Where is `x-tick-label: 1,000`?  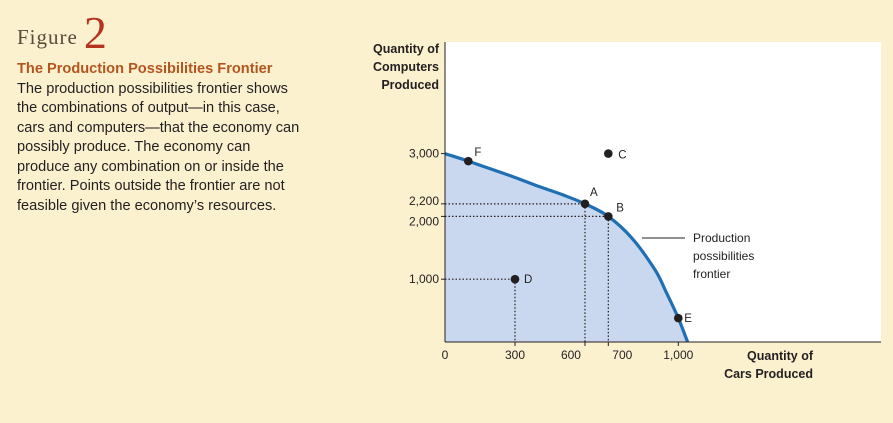 x-tick-label: 1,000 is located at coordinates (678, 355).